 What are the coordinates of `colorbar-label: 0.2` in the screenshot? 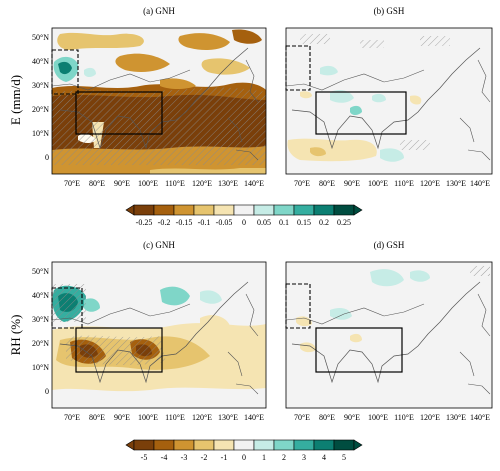 It's located at (324, 222).